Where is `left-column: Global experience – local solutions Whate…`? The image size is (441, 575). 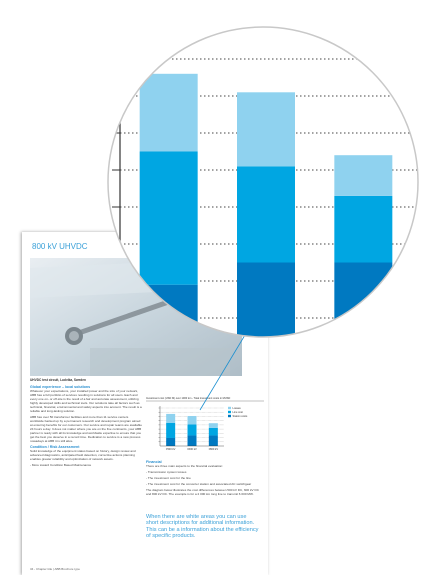
left-column: Global experience – local solutions Whate… is located at coordinates (86, 426).